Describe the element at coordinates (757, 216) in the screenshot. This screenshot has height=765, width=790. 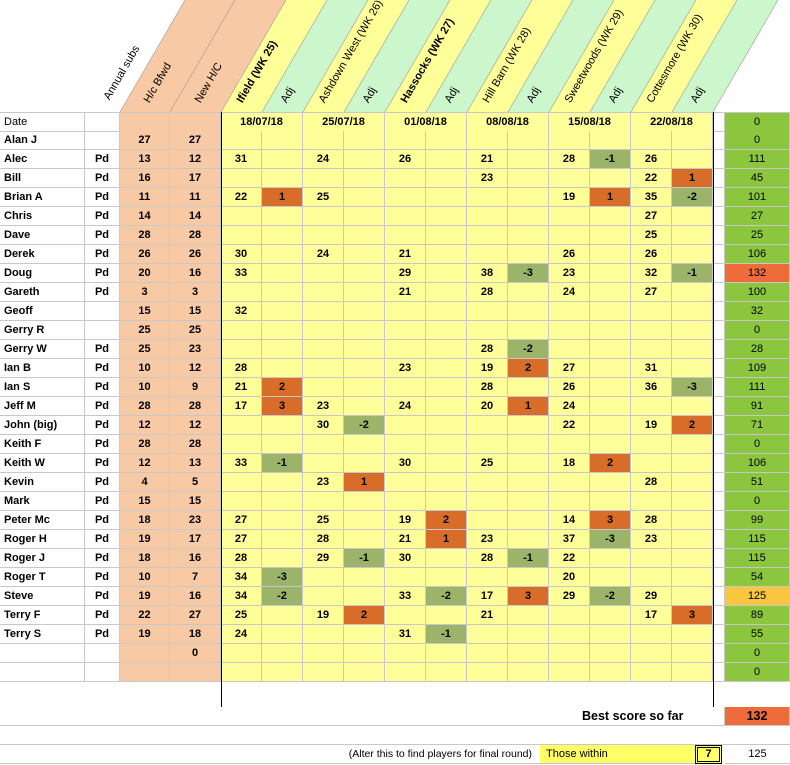
I see `total-cell: 27` at that location.